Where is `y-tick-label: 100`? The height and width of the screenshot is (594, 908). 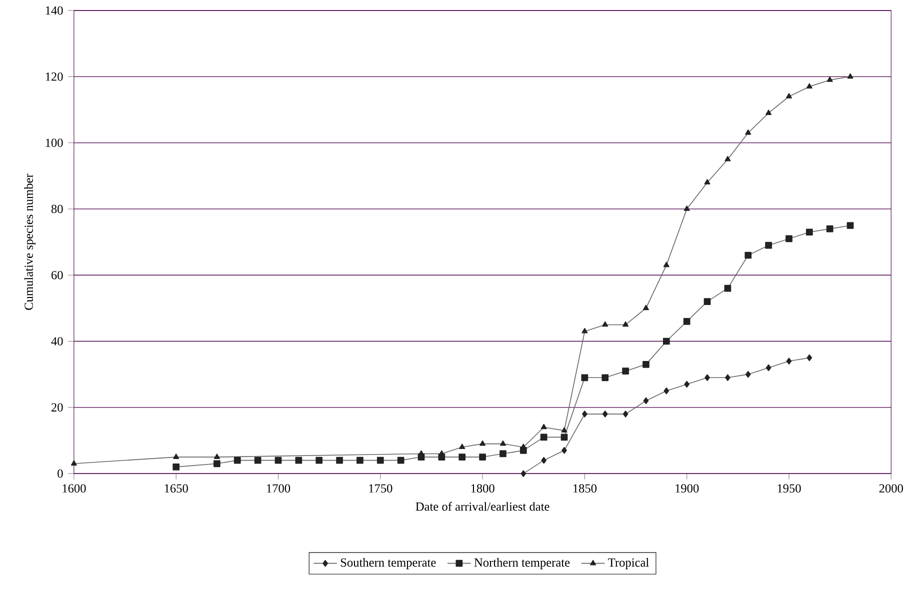
y-tick-label: 100 is located at coordinates (54, 142).